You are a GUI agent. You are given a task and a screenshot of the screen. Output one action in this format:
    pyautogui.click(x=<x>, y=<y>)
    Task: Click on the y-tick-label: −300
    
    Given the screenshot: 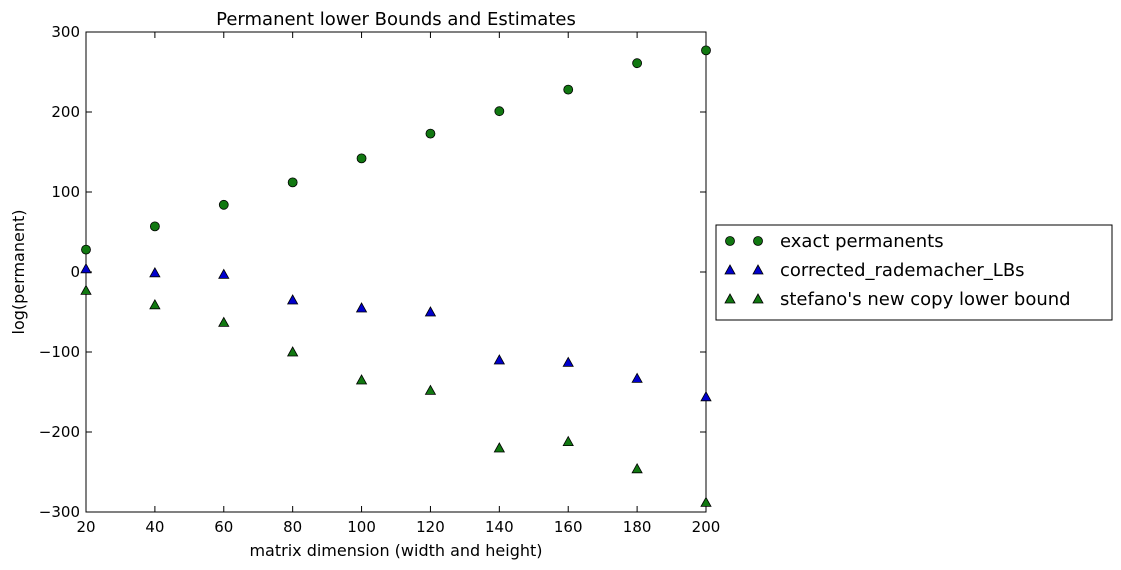 What is the action you would take?
    pyautogui.click(x=59, y=512)
    